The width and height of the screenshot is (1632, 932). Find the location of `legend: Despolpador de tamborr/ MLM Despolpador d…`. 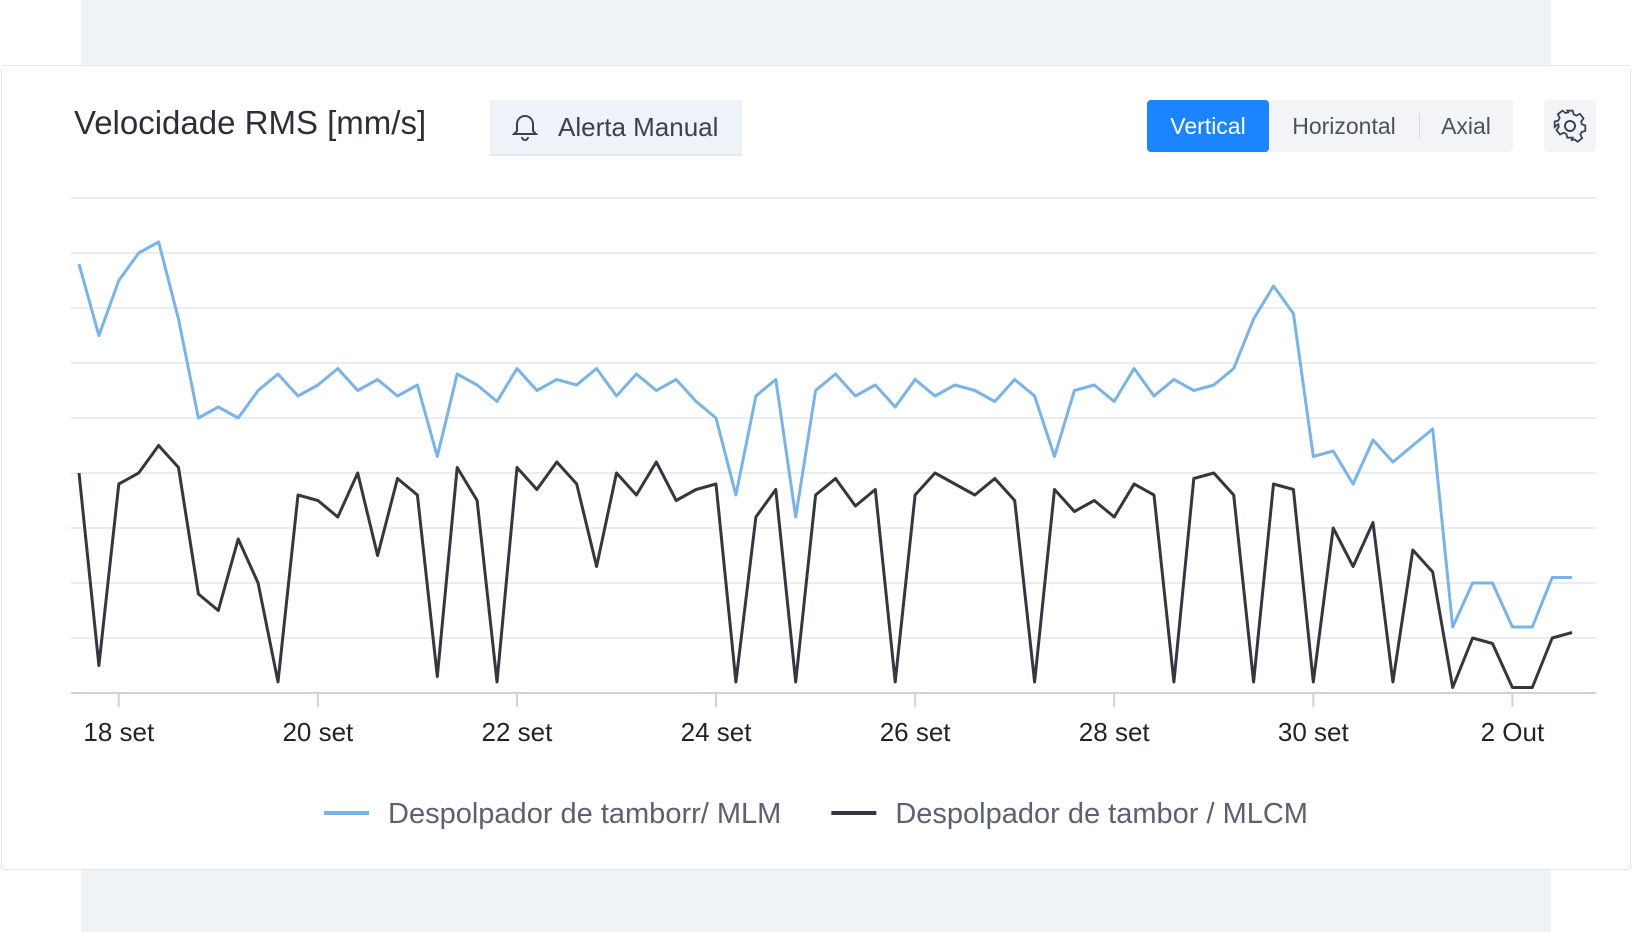

legend: Despolpador de tamborr/ MLM Despolpador d… is located at coordinates (816, 814).